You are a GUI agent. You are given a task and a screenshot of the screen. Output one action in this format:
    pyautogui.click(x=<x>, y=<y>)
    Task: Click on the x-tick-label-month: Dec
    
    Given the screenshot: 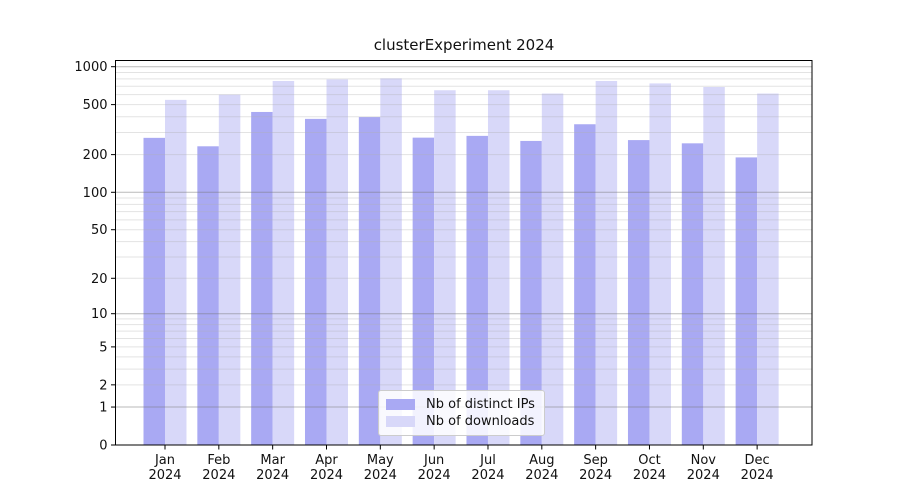 What is the action you would take?
    pyautogui.click(x=757, y=460)
    